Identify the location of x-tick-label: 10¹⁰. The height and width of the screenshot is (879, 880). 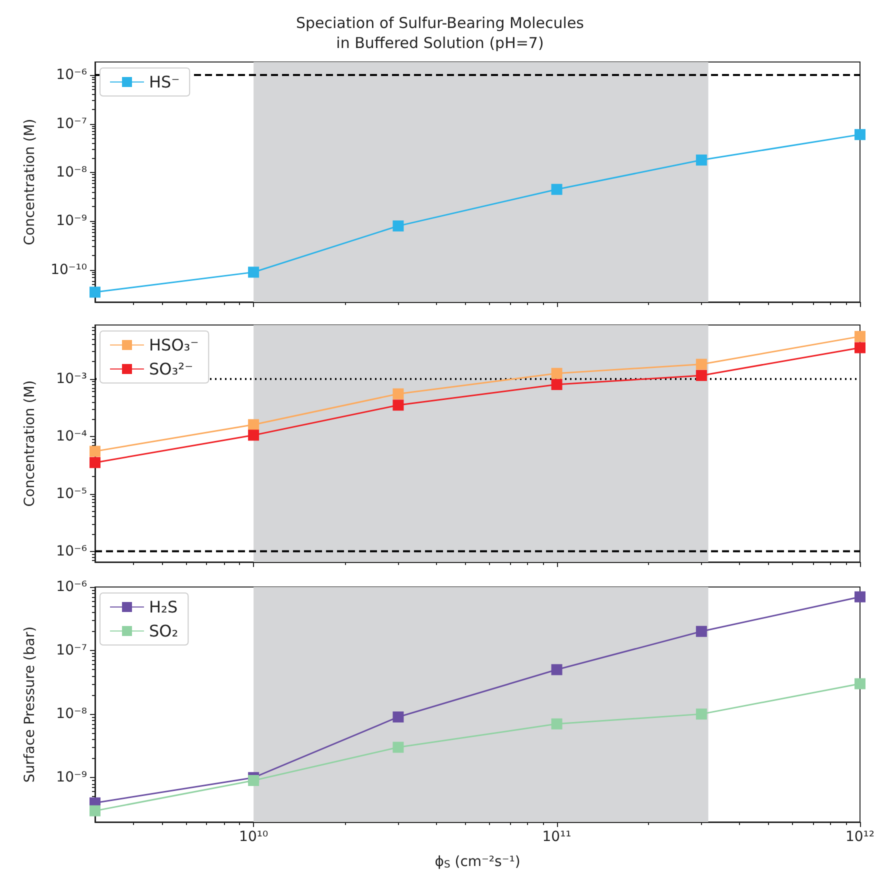
(253, 837).